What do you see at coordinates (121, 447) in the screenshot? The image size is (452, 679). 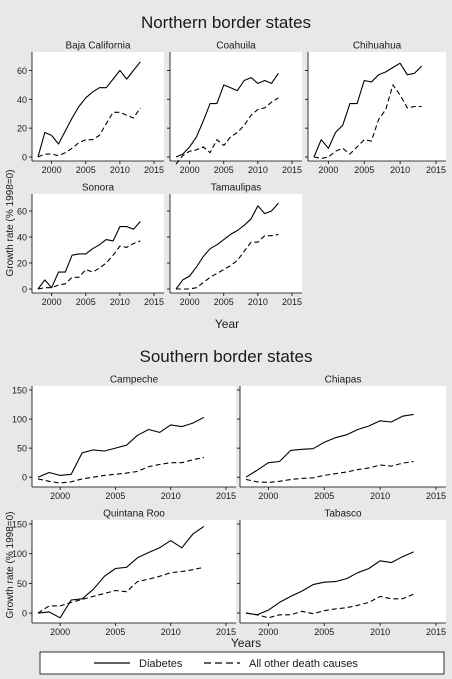 I see `diabetes-line-campeche` at bounding box center [121, 447].